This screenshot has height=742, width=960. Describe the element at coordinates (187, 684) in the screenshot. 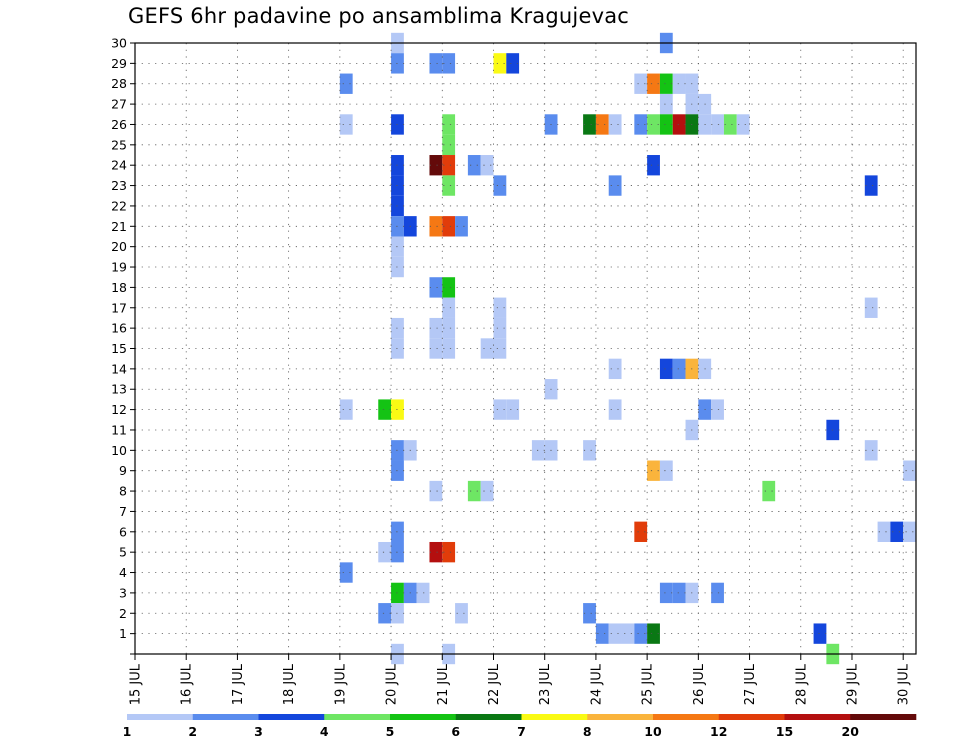

I see `x-tick-label: 16 JUL` at that location.